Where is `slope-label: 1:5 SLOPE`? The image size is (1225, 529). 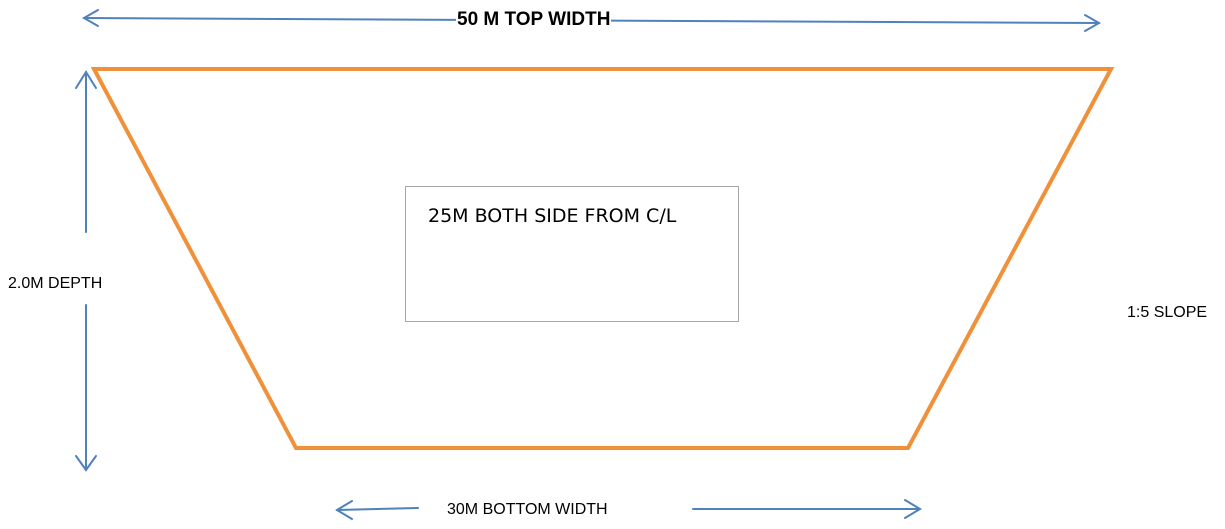 slope-label: 1:5 SLOPE is located at coordinates (1167, 312).